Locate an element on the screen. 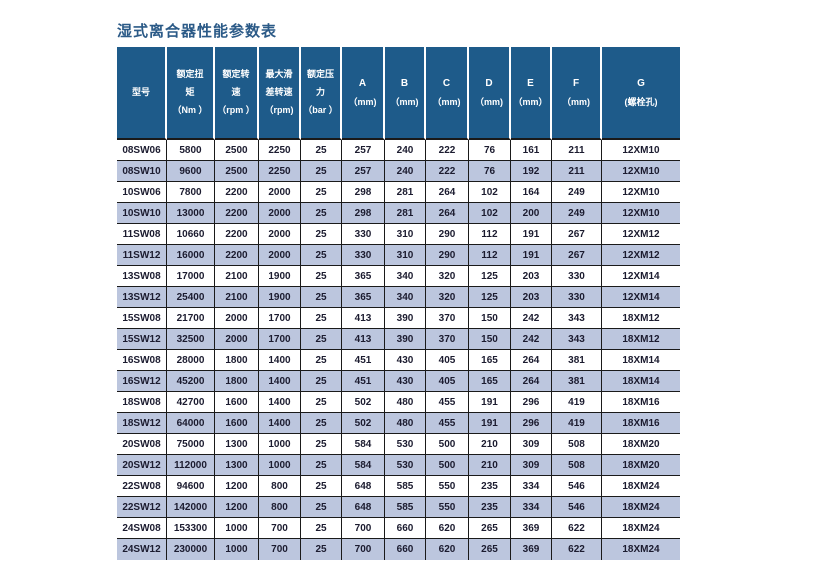 The width and height of the screenshot is (830, 585). header-lines: E （mm） is located at coordinates (530, 92).